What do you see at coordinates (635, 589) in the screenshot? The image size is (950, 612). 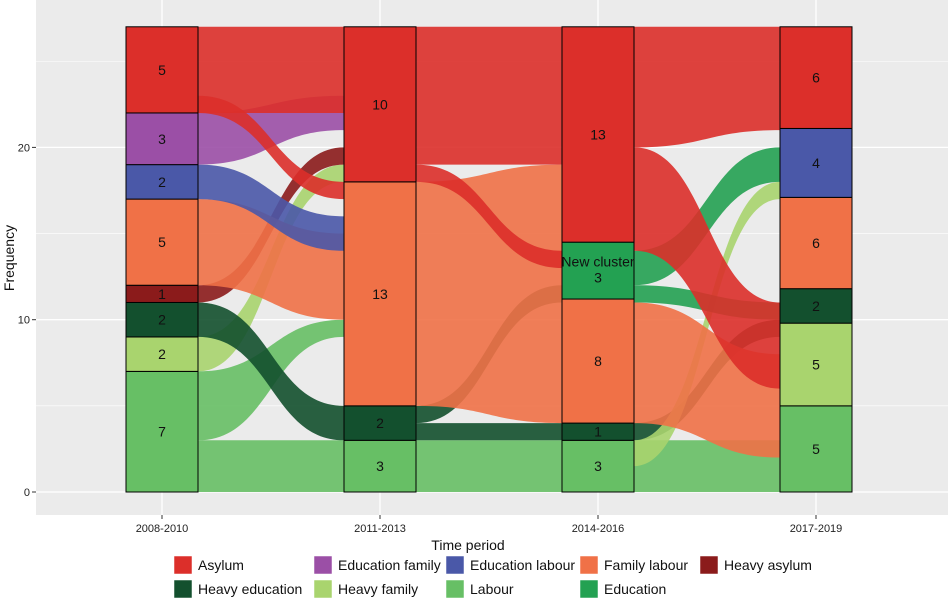 I see `legend-label: Education` at bounding box center [635, 589].